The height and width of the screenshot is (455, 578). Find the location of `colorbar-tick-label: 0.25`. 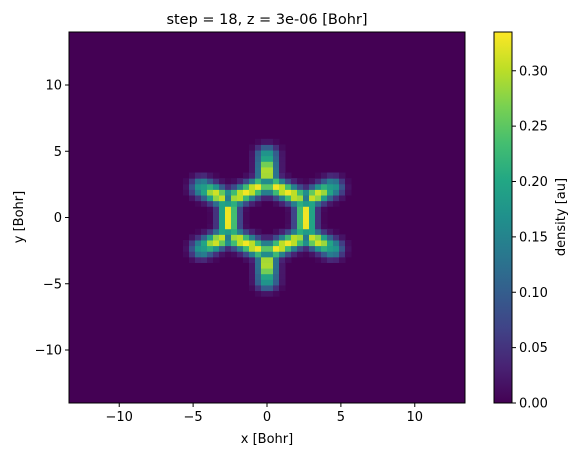

colorbar-tick-label: 0.25 is located at coordinates (533, 127).